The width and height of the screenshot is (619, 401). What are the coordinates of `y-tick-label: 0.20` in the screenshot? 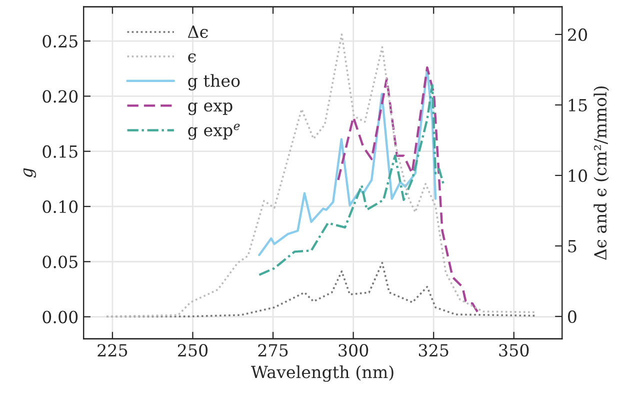 It's located at (60, 96).